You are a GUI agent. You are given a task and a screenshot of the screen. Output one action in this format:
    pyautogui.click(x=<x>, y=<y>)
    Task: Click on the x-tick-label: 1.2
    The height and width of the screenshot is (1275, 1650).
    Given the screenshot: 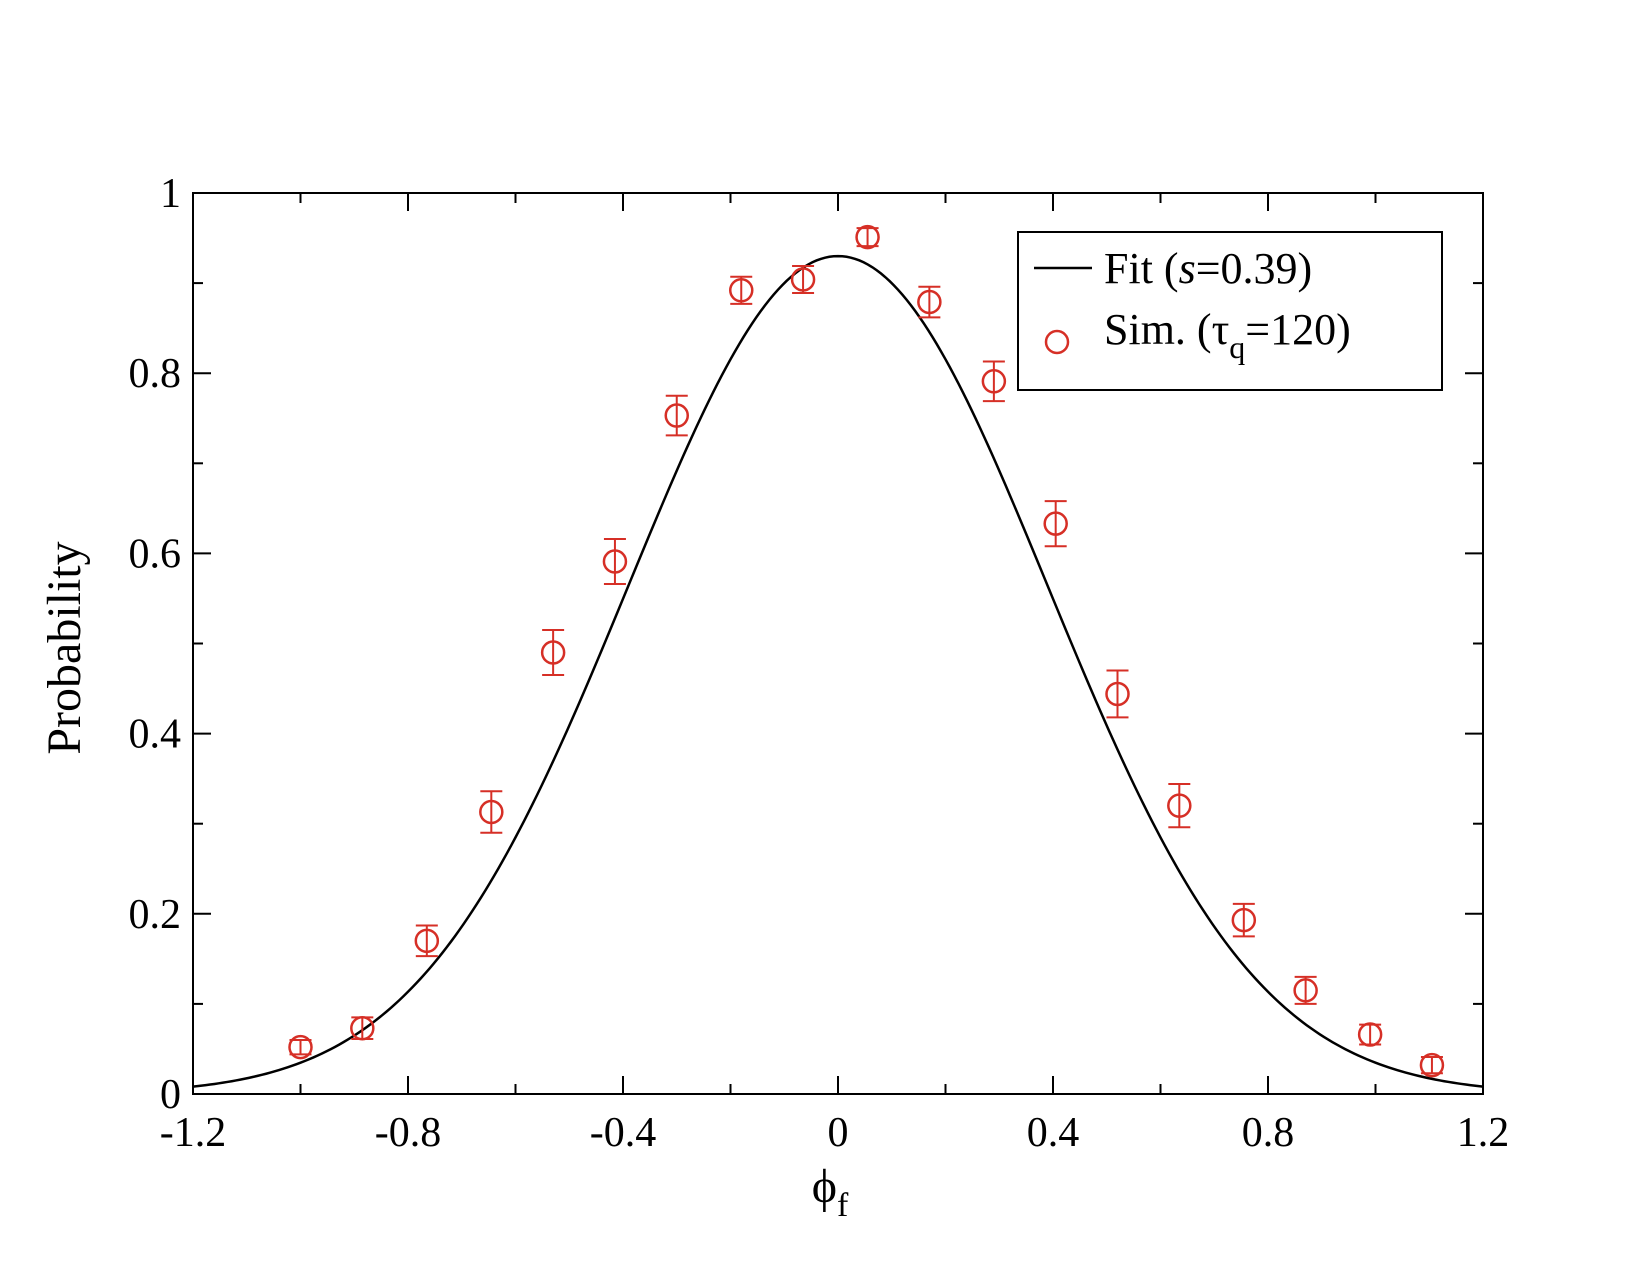 What is the action you would take?
    pyautogui.click(x=1483, y=1133)
    